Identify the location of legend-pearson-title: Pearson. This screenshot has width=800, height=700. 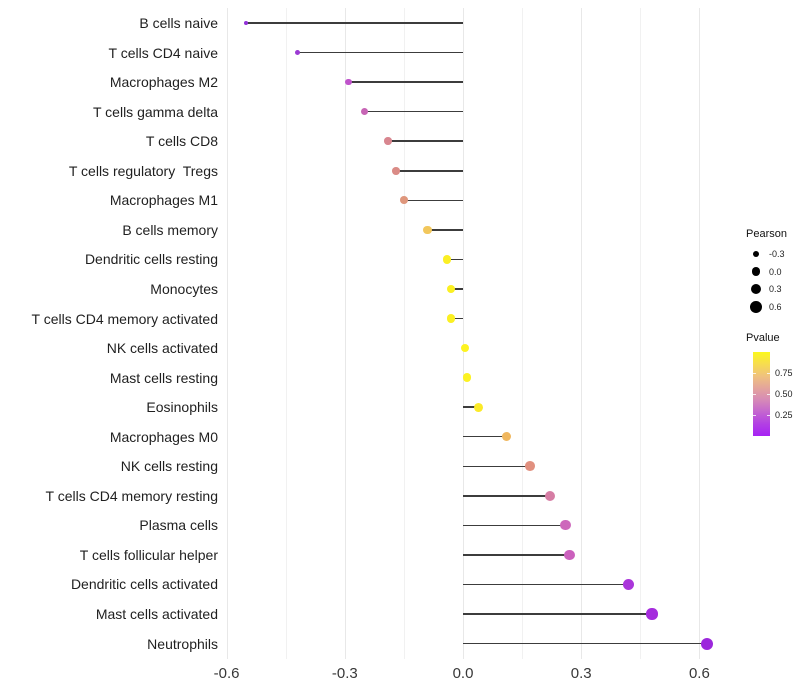
(766, 234).